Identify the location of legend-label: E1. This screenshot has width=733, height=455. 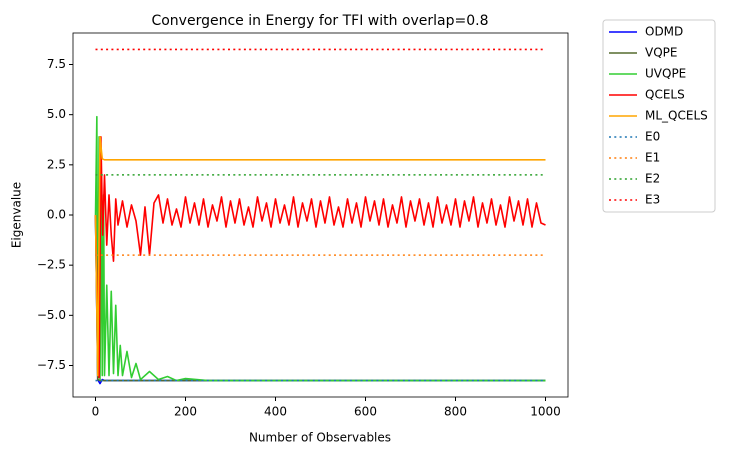
(652, 158).